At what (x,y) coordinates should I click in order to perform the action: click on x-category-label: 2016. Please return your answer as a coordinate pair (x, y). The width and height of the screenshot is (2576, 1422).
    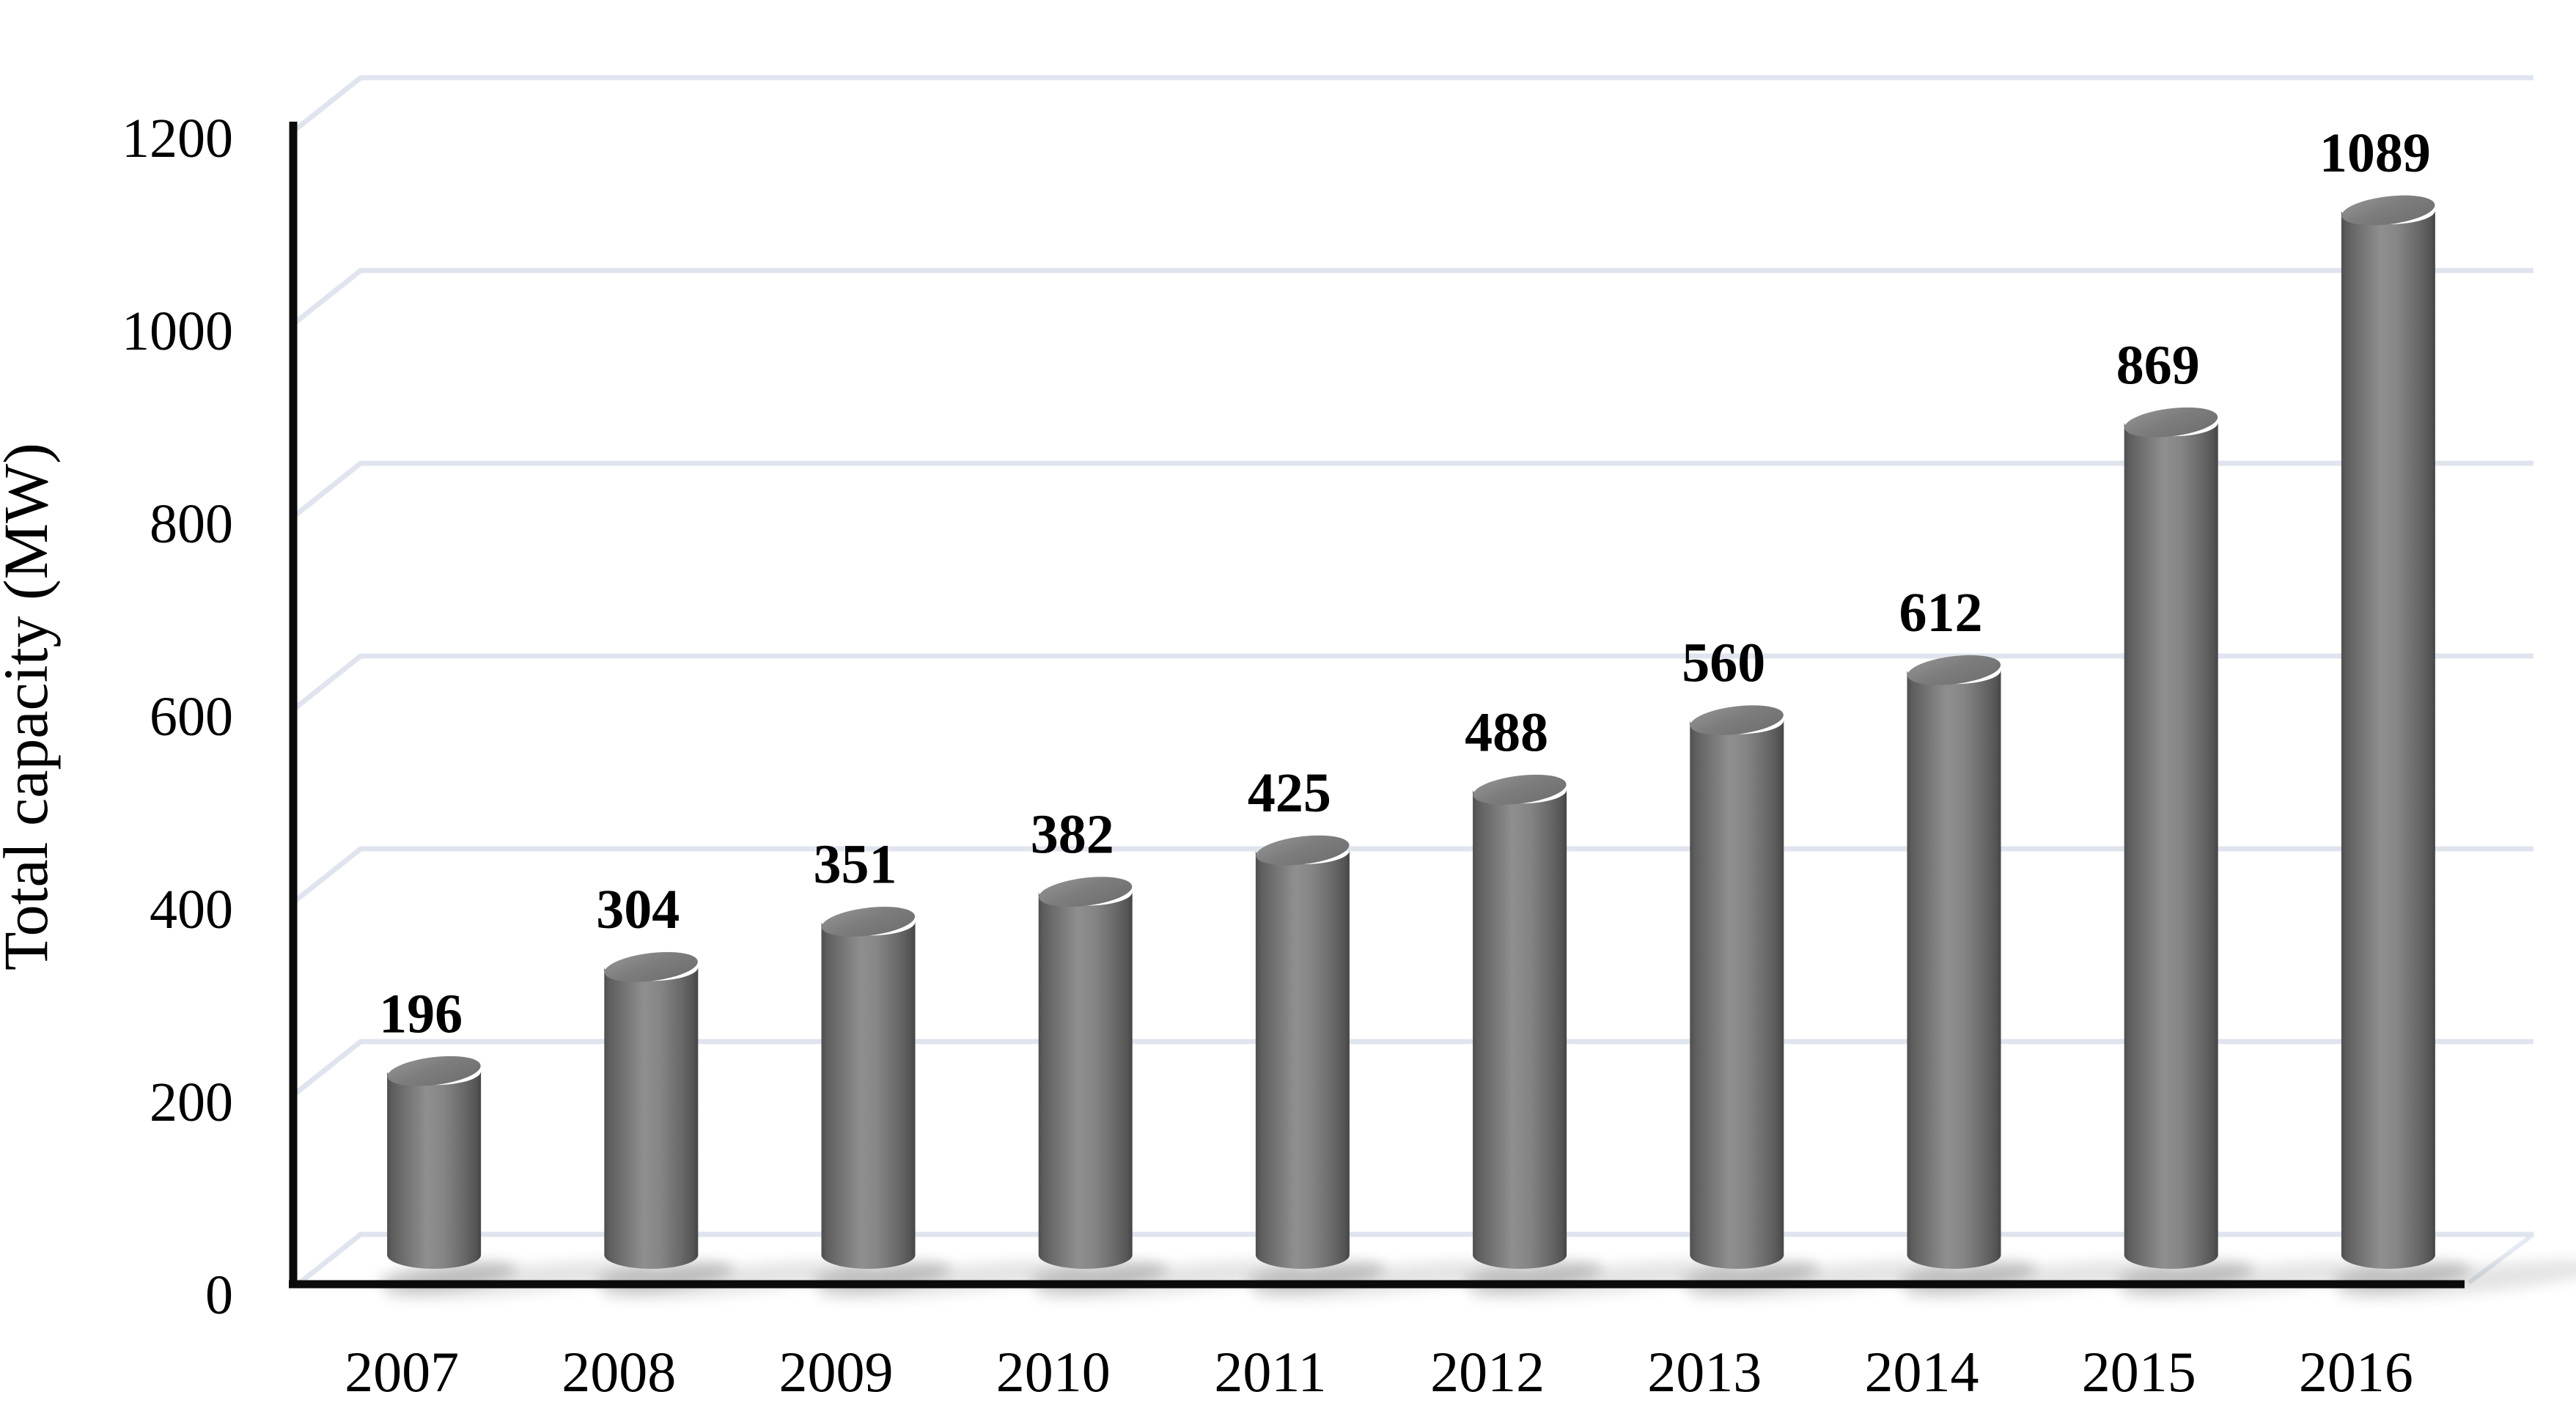
    Looking at the image, I should click on (2356, 1372).